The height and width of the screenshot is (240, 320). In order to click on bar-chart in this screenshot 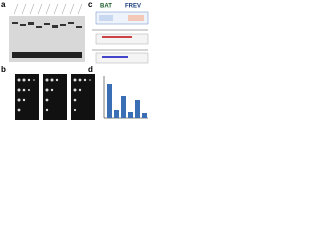, I will do `click(125, 97)`.